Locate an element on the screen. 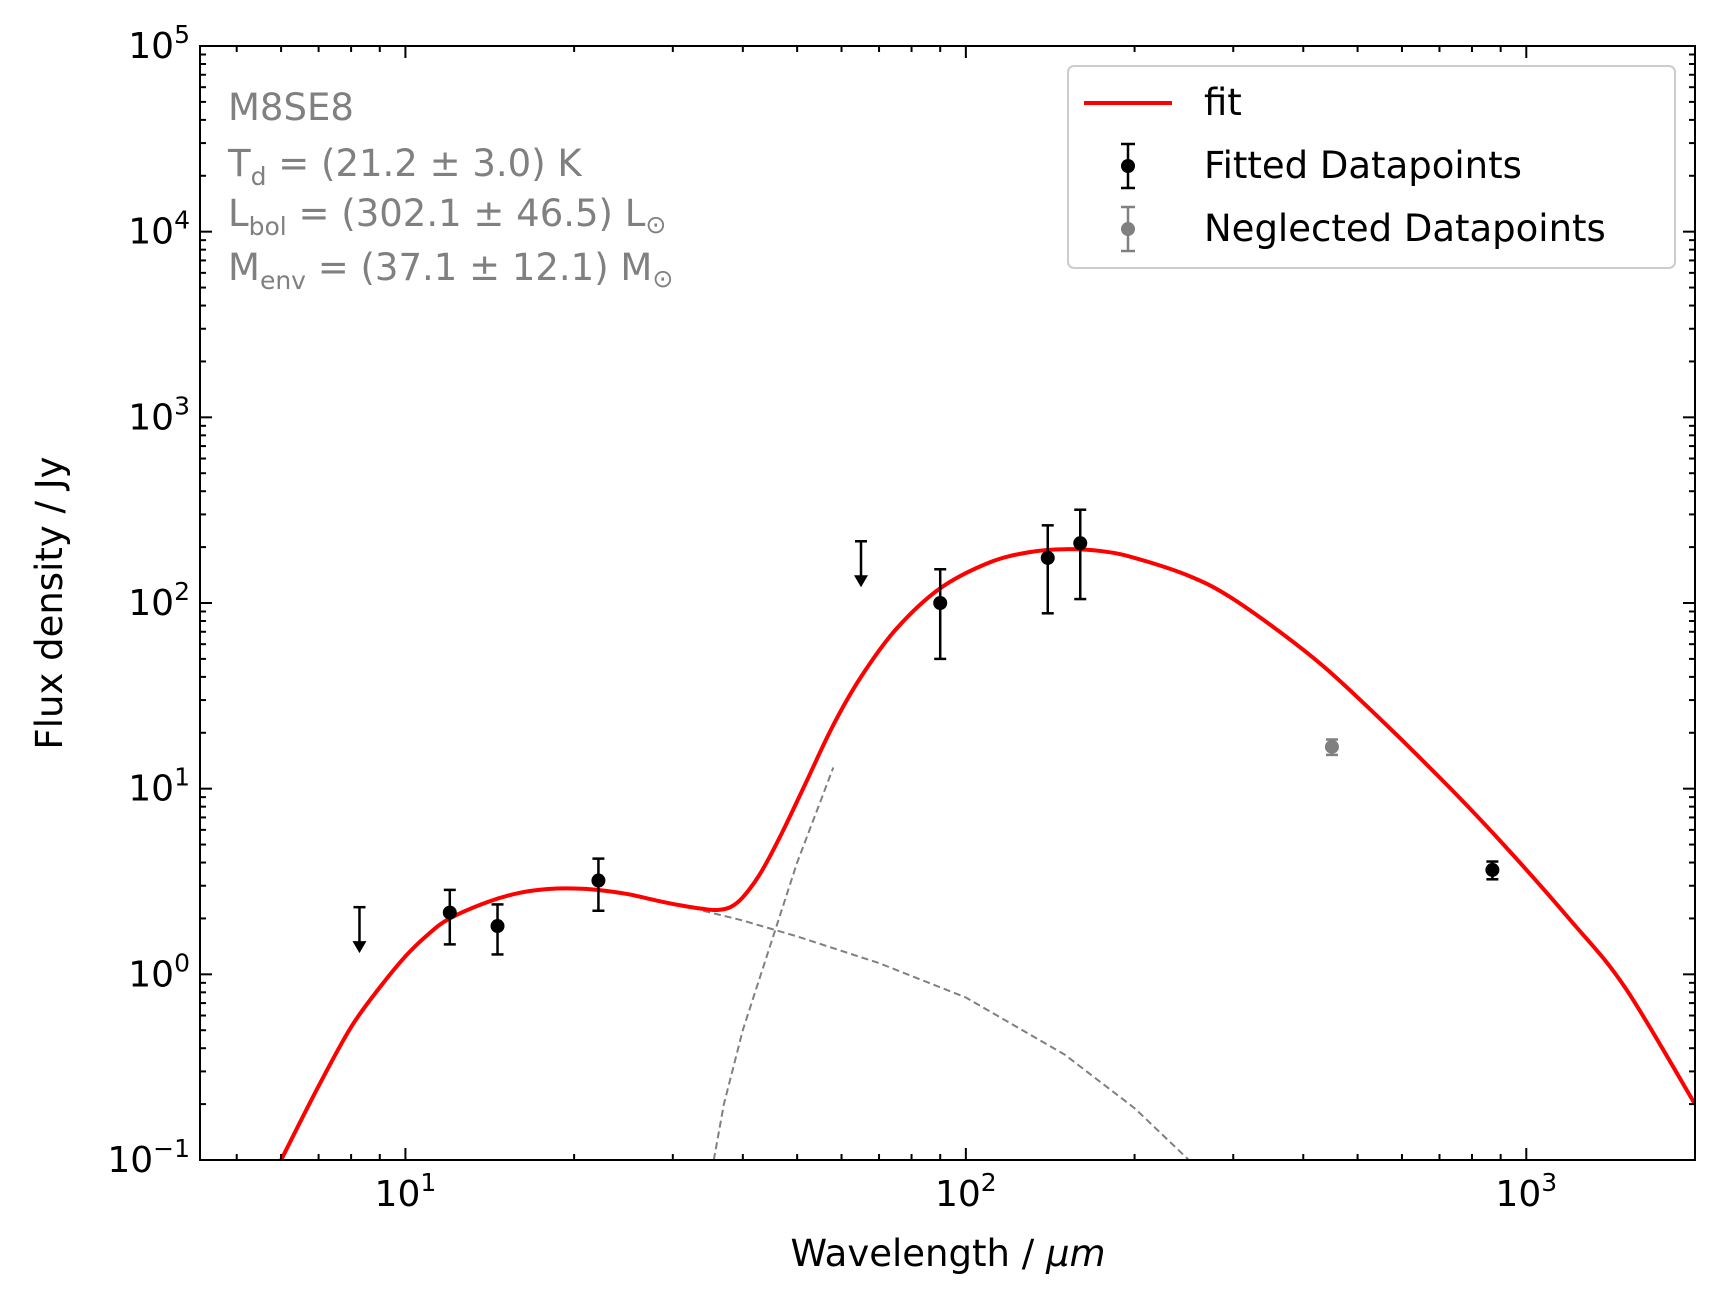 This screenshot has height=1305, width=1716. y-tick-label: 10⁻¹ is located at coordinates (148, 1157).